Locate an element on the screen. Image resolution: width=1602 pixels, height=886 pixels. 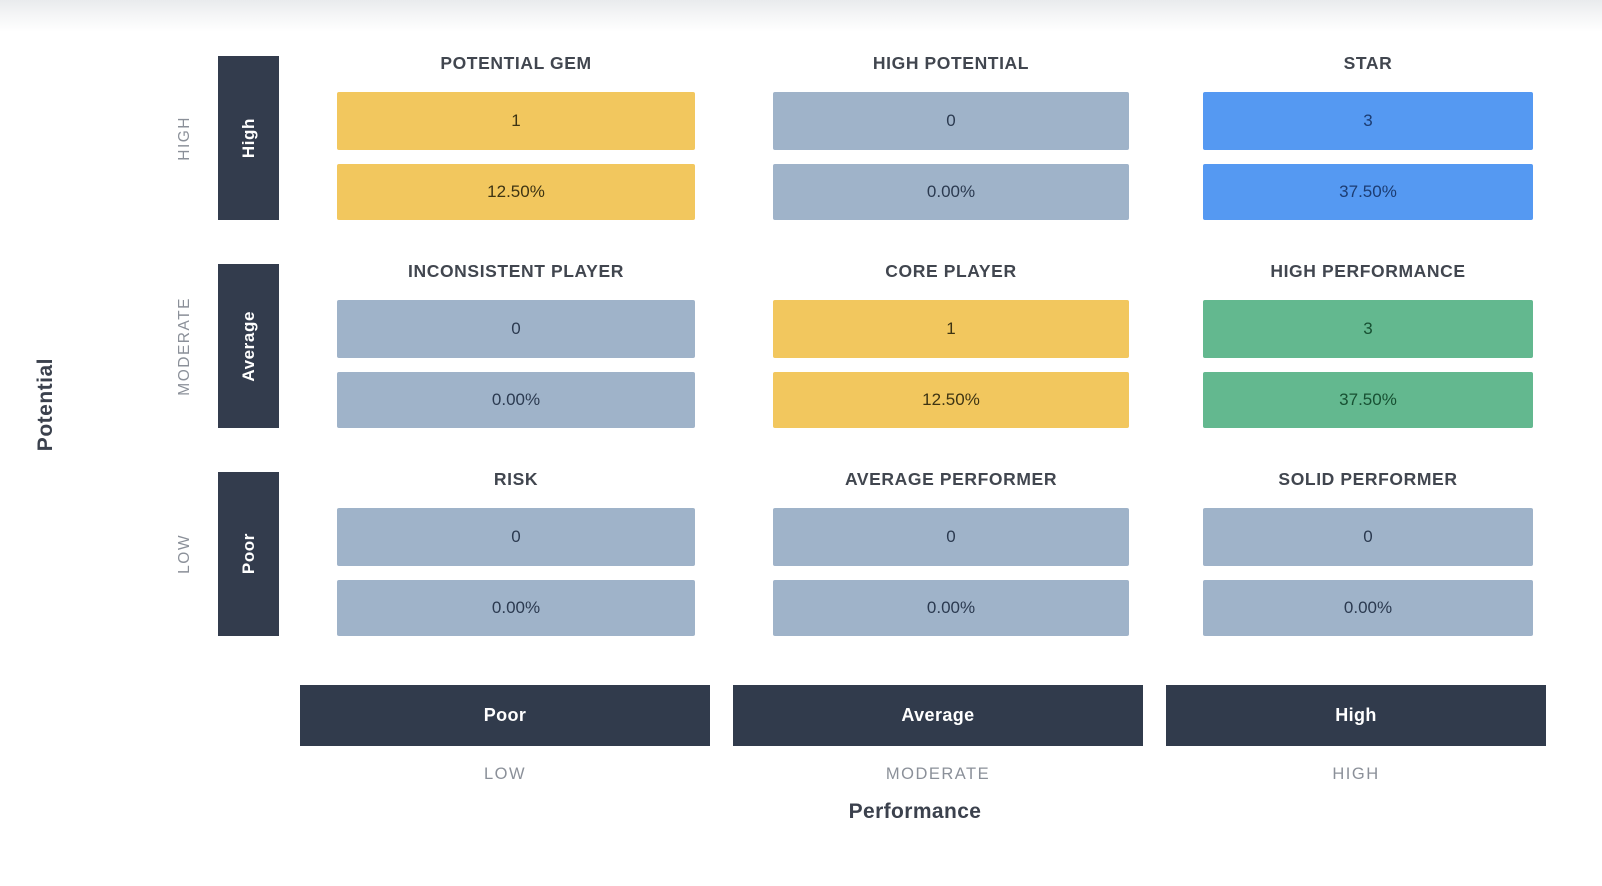
column-header-high: High is located at coordinates (1356, 715).